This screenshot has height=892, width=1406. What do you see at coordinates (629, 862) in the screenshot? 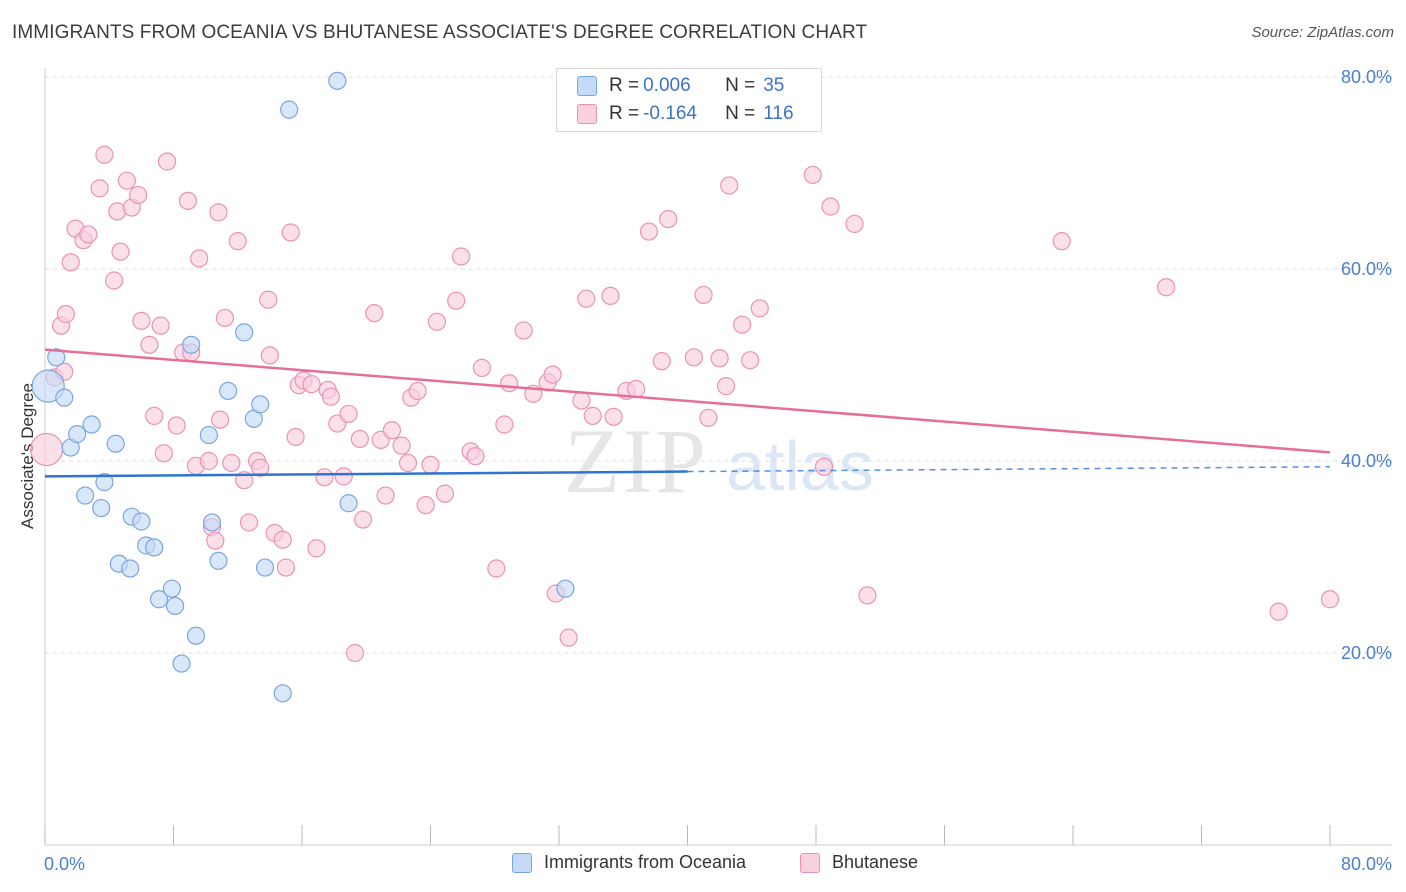
I see `series-legend-item-oceania: Immigrants from Oceania` at bounding box center [629, 862].